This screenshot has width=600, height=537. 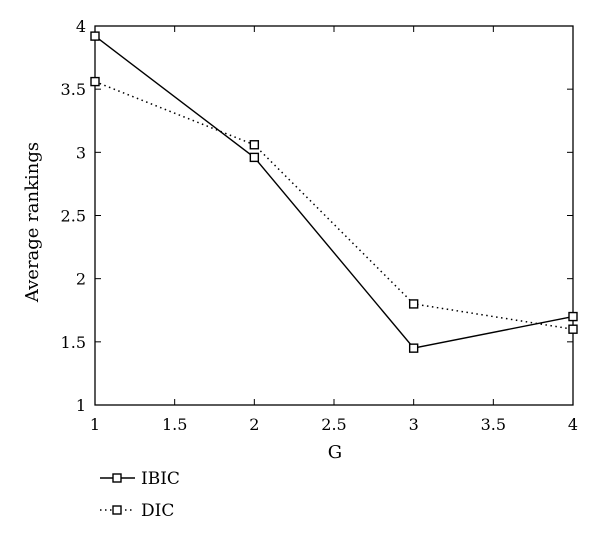 I want to click on y-tick-label: 1, so click(x=81, y=405).